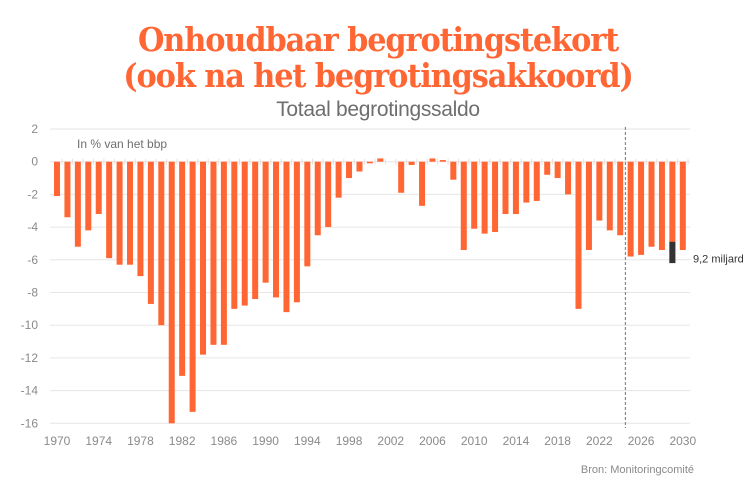  Describe the element at coordinates (317, 198) in the screenshot. I see `bar-1995` at that location.